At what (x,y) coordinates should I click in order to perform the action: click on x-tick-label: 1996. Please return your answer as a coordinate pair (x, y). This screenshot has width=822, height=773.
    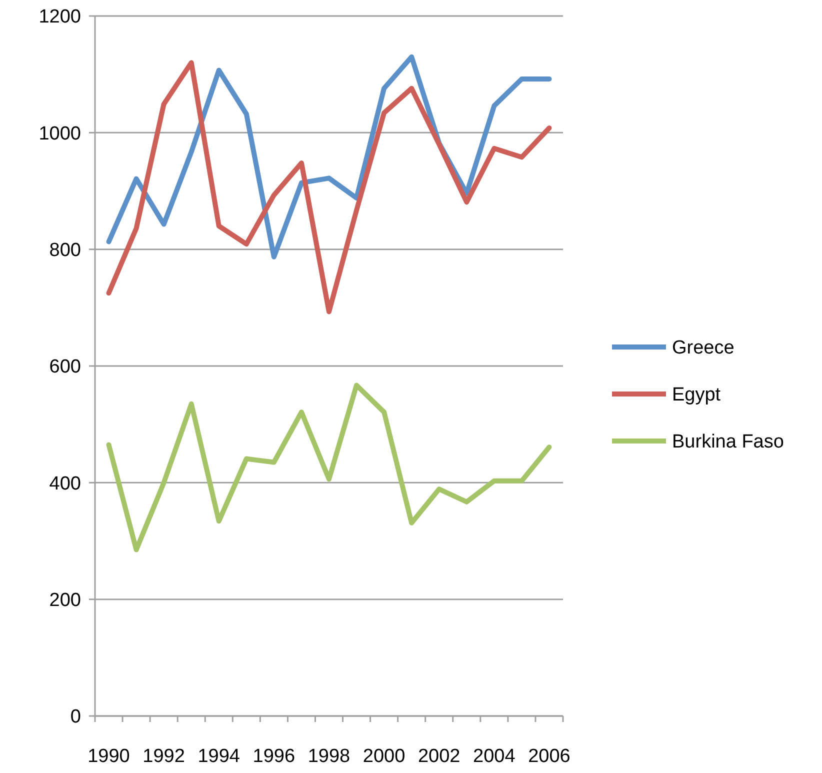
    Looking at the image, I should click on (274, 756).